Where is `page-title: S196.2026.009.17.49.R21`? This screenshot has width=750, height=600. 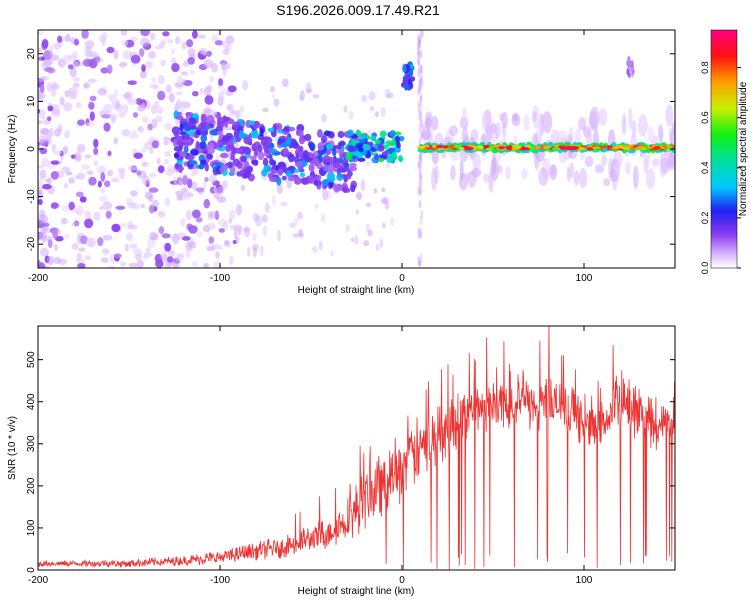 page-title: S196.2026.009.17.49.R21 is located at coordinates (358, 10).